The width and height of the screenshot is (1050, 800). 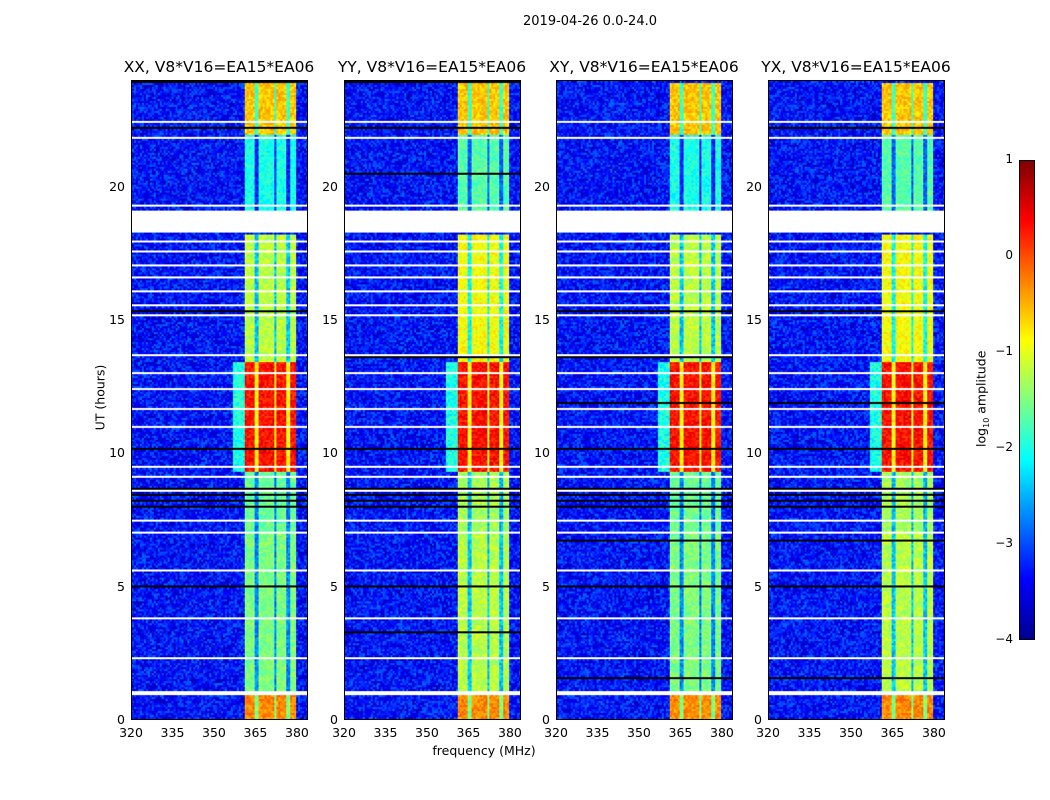 What do you see at coordinates (644, 67) in the screenshot?
I see `panel-title: XY, V8*V16=EA15*EA06` at bounding box center [644, 67].